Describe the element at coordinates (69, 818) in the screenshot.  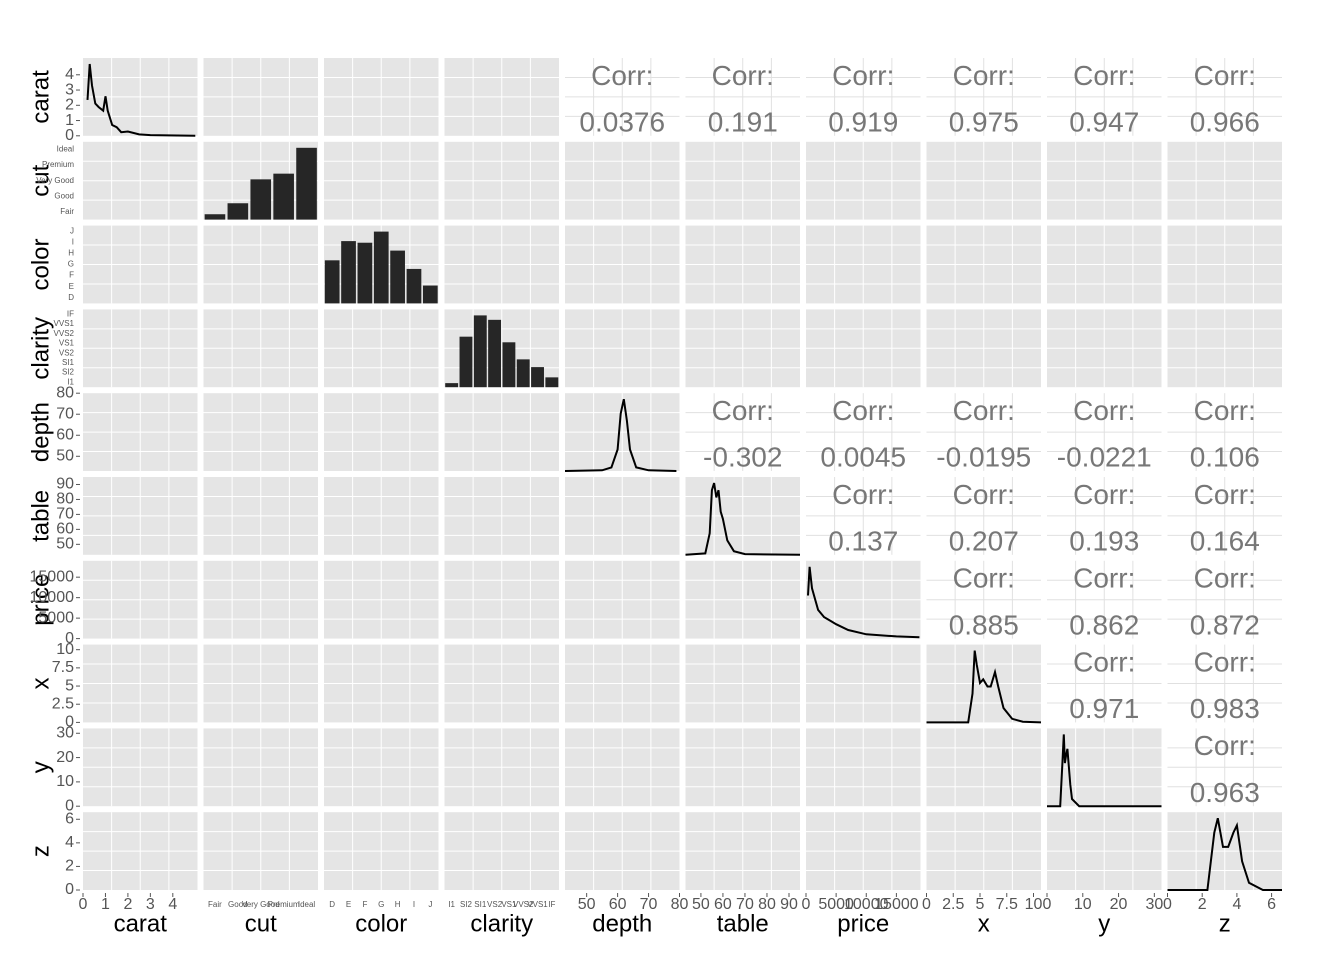
I see `y-tick-label: 6` at that location.